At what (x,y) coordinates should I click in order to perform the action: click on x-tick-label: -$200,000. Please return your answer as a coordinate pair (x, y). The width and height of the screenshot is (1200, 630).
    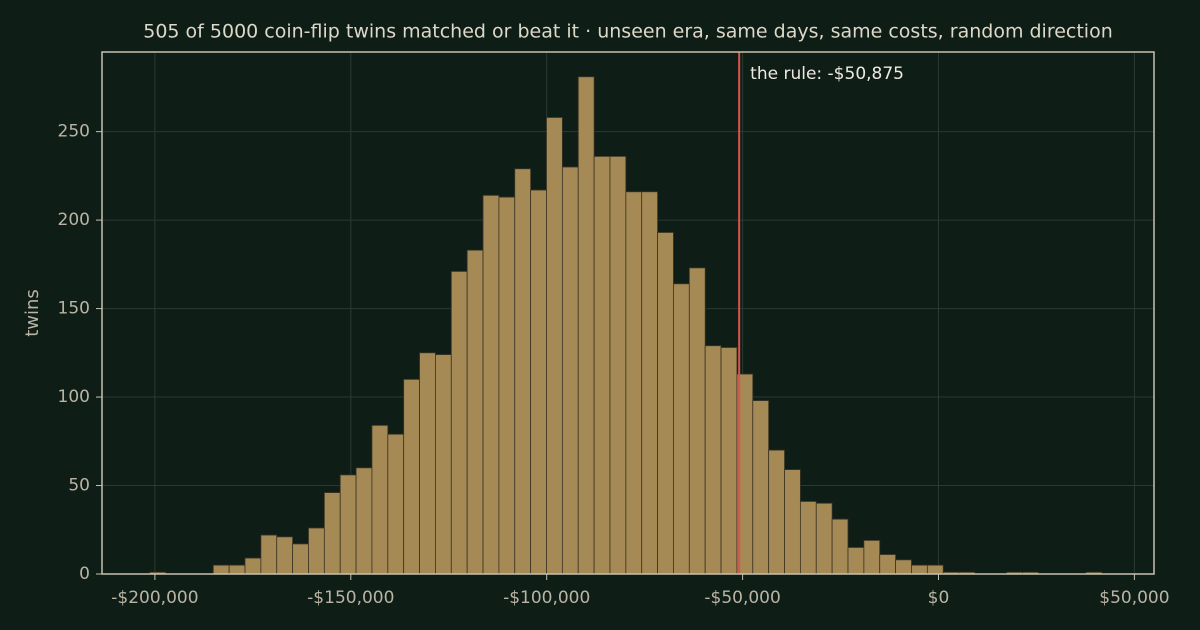
    Looking at the image, I should click on (154, 598).